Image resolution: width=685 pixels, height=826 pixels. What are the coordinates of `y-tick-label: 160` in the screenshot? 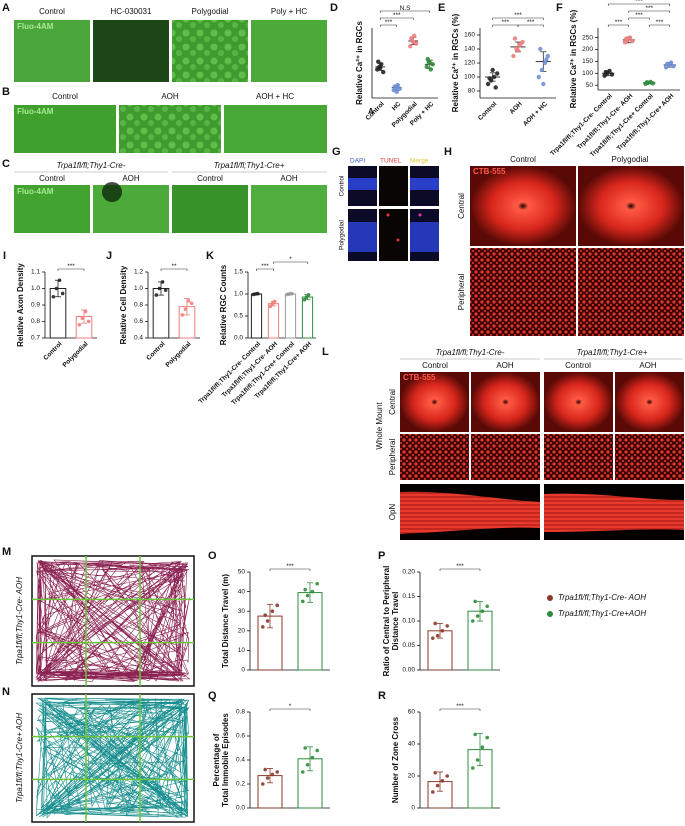 It's located at (469, 35).